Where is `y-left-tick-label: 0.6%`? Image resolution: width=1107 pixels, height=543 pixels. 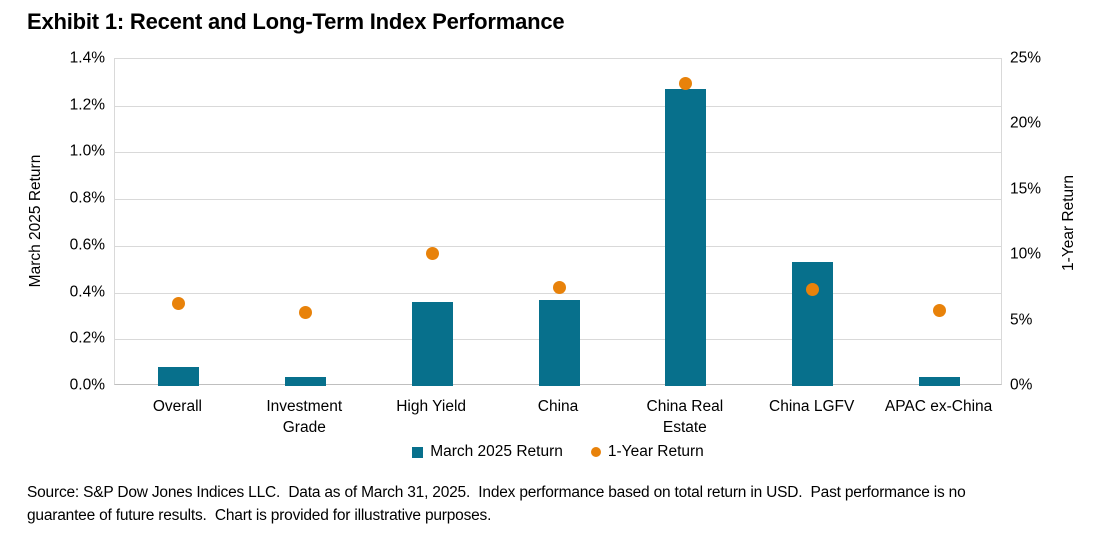
y-left-tick-label: 0.6% is located at coordinates (87, 245).